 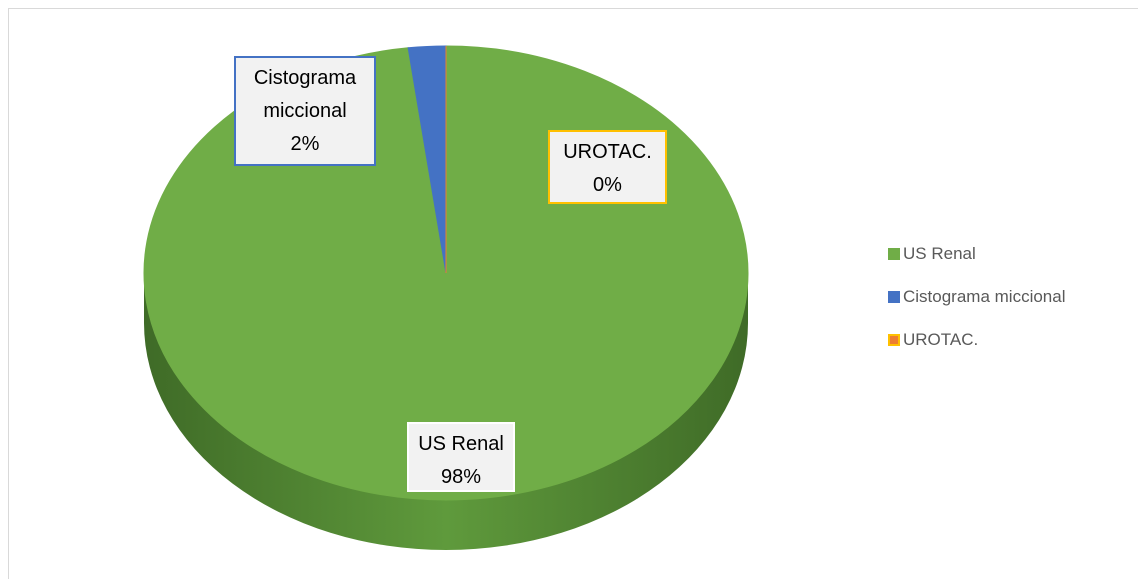 I want to click on data-label-name: UROTAC., so click(x=607, y=152).